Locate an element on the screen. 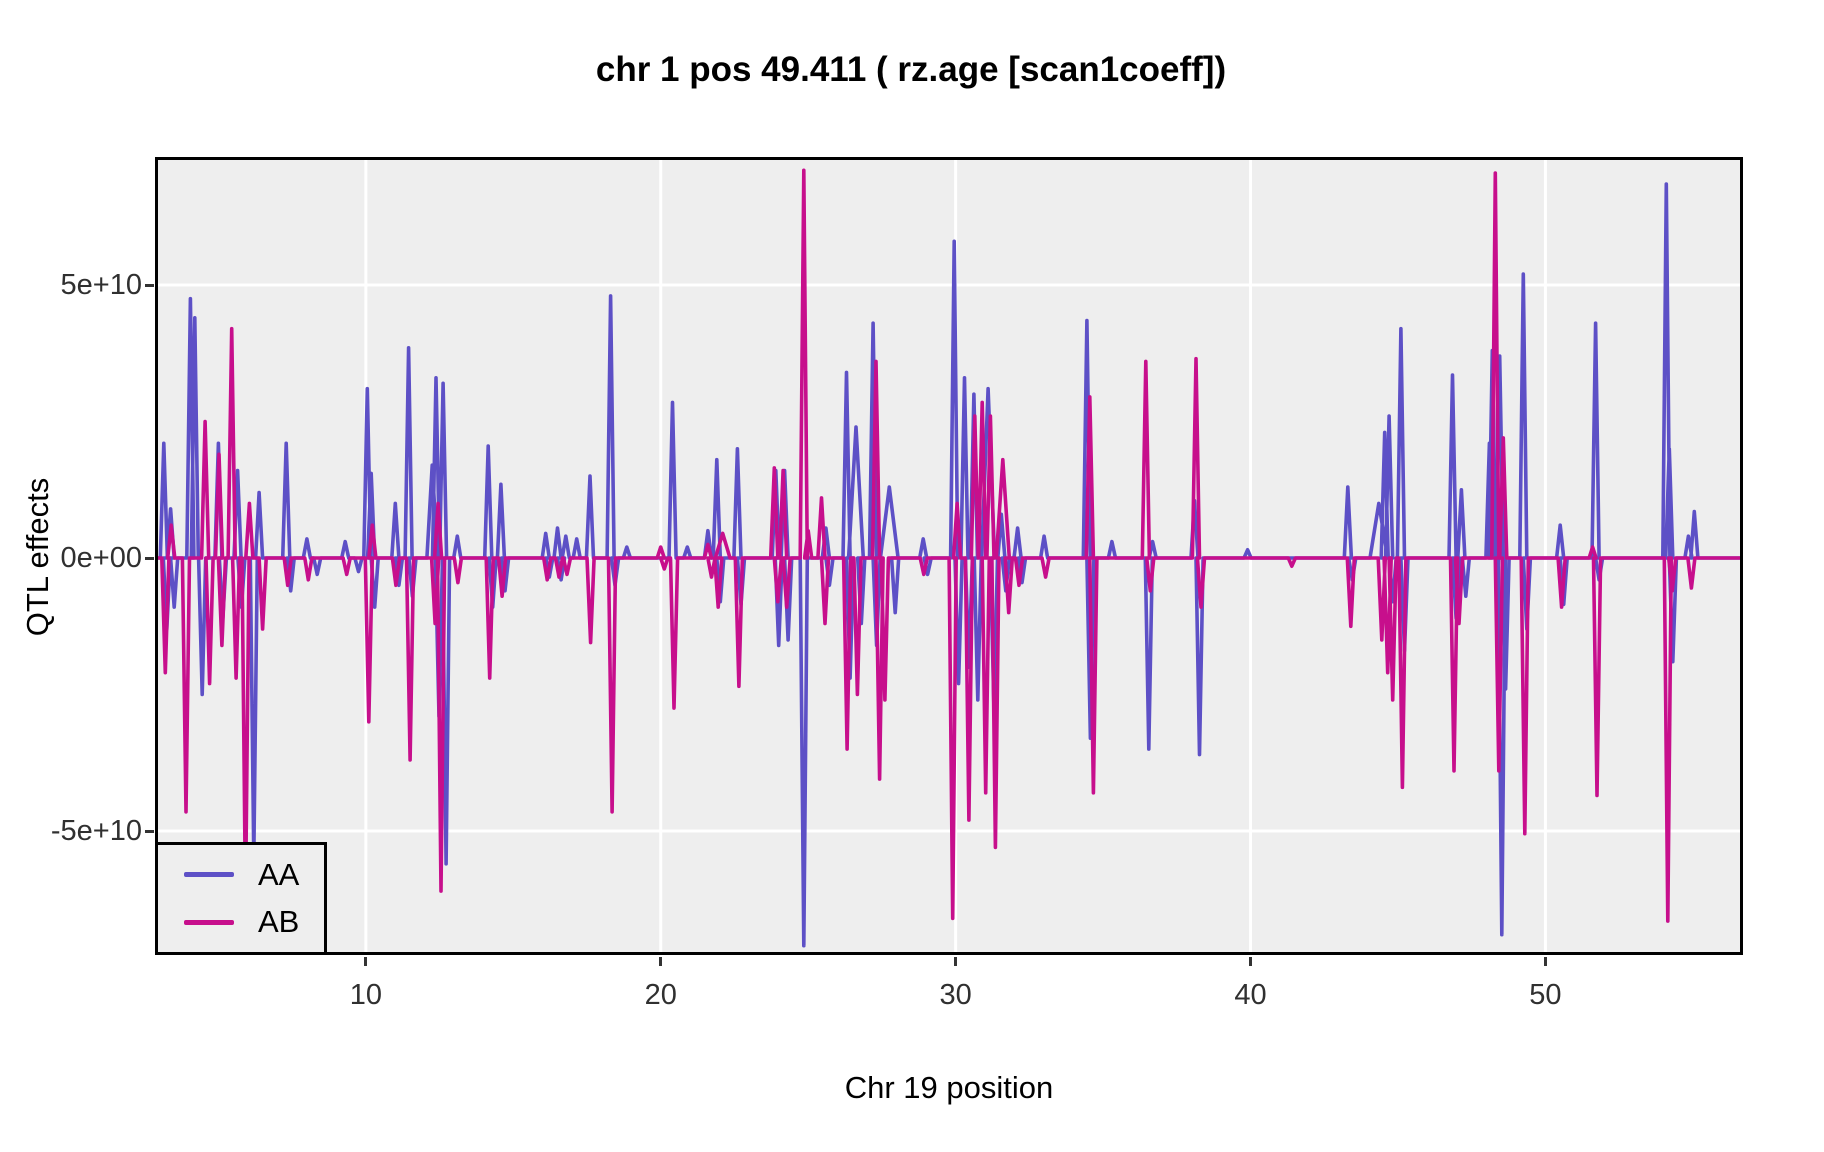 The image size is (1824, 1152). x-tick-label: 40 is located at coordinates (1250, 995).